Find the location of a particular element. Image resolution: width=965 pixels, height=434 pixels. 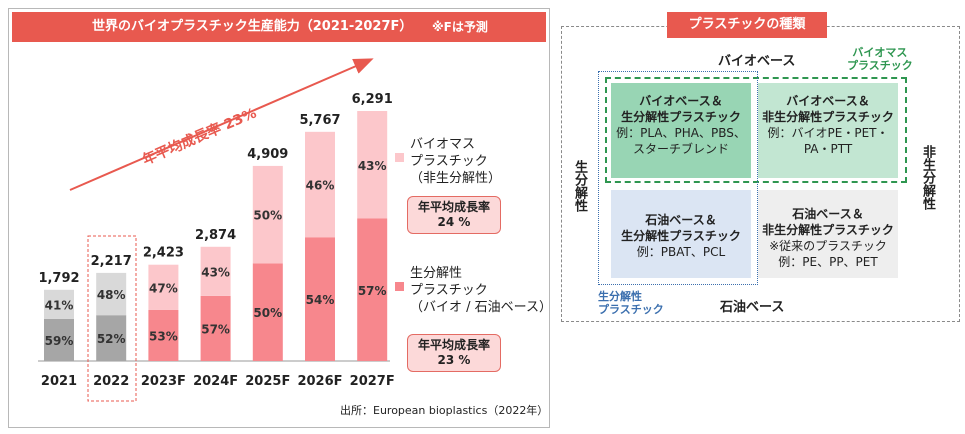

x-tick-2024F: 2024F is located at coordinates (215, 381).